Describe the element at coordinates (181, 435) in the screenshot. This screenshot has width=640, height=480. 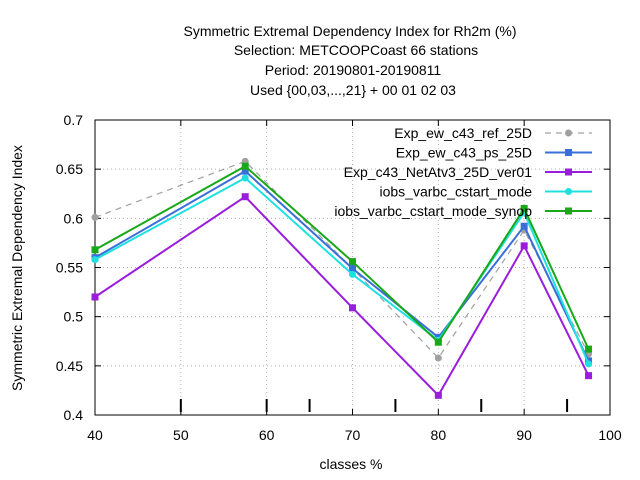
I see `x-tick-label: 50` at that location.